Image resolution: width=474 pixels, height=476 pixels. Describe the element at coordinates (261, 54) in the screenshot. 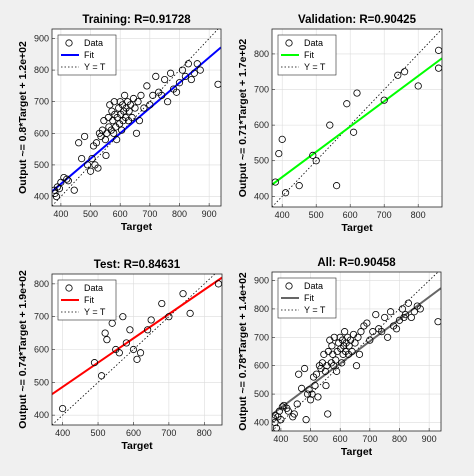

I see `y-tick-label: 800` at that location.